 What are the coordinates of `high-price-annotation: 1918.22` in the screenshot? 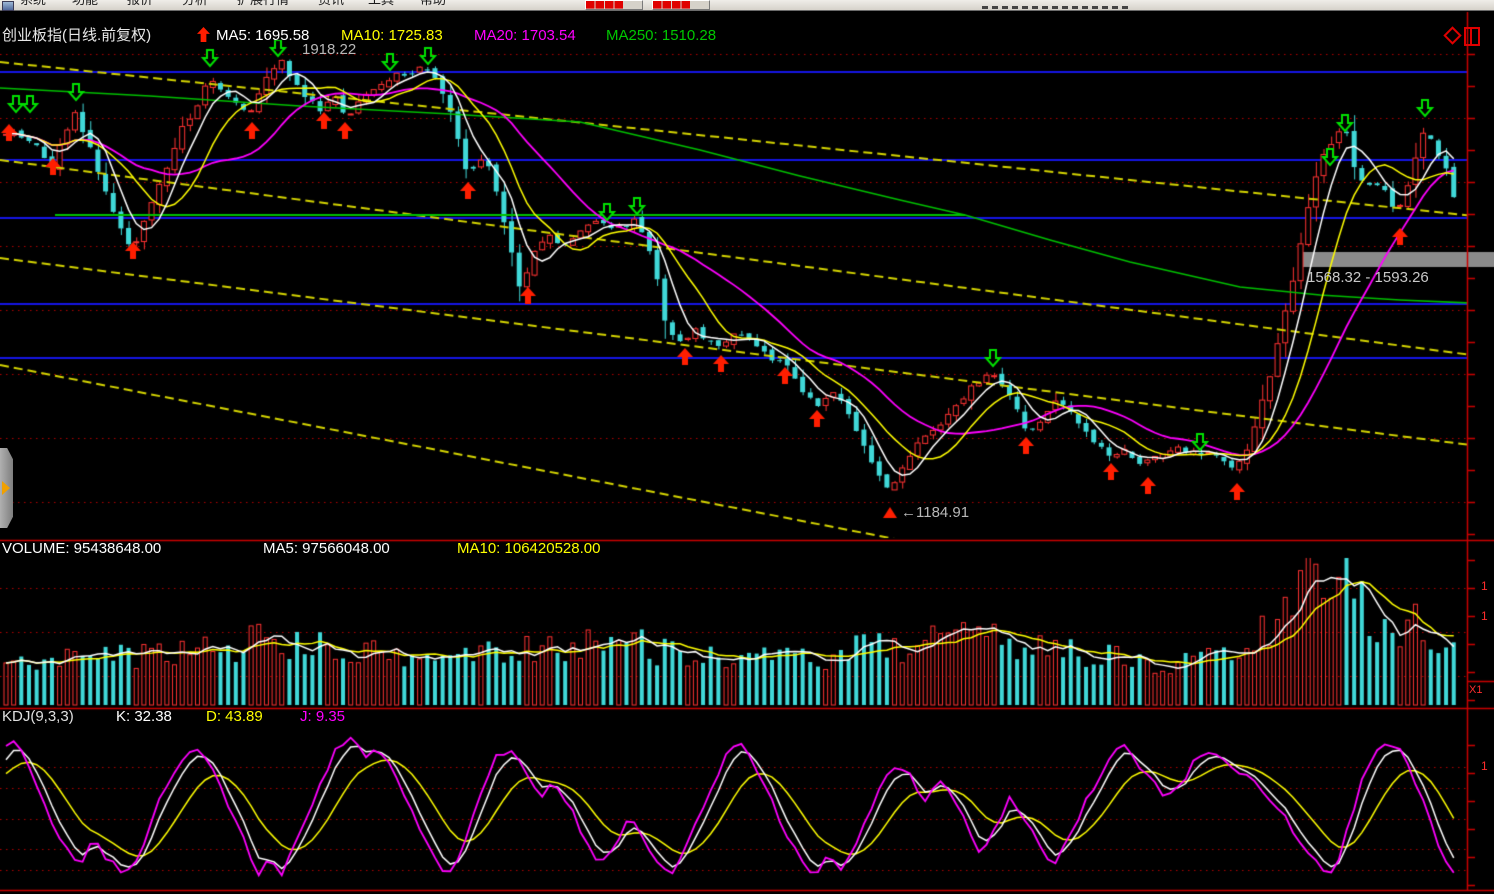 It's located at (329, 49).